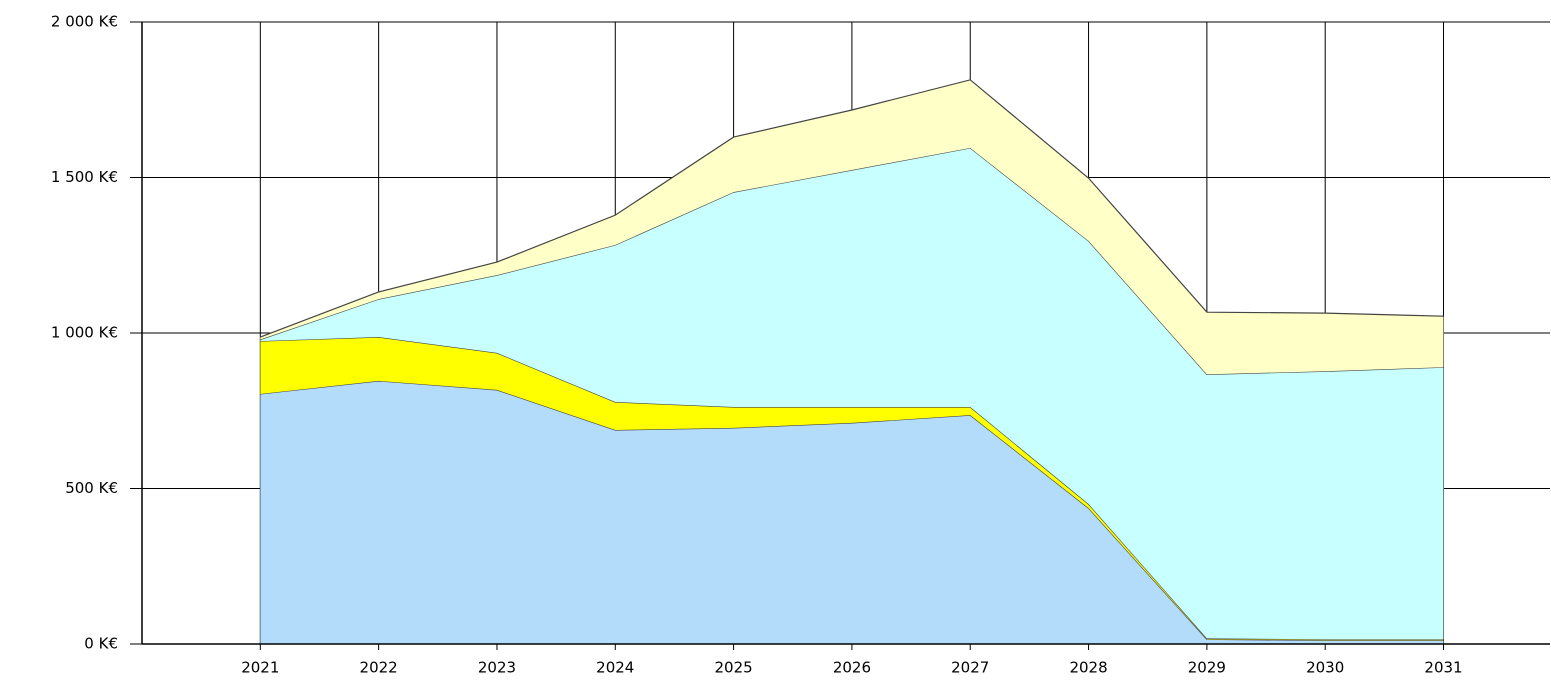 This screenshot has width=1551, height=680. Describe the element at coordinates (615, 668) in the screenshot. I see `x-tick-label: 2024` at that location.